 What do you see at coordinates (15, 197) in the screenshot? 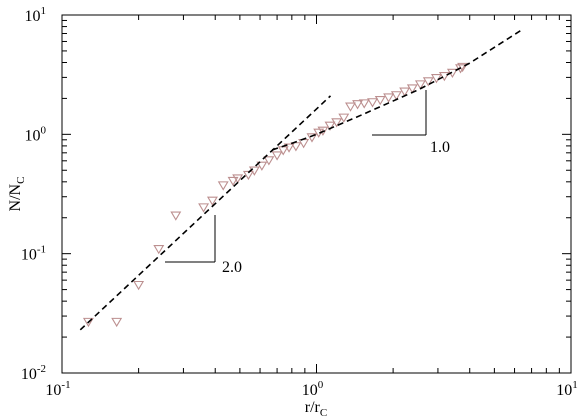
I see `y-axis-label-text: N/N` at bounding box center [15, 197].